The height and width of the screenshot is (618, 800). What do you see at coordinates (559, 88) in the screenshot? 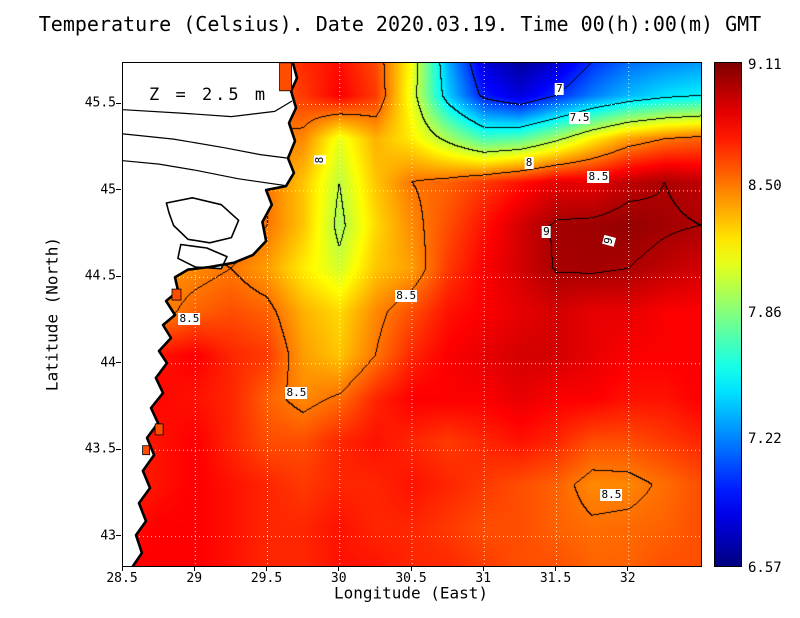
I see `contour-label: 7` at bounding box center [559, 88].